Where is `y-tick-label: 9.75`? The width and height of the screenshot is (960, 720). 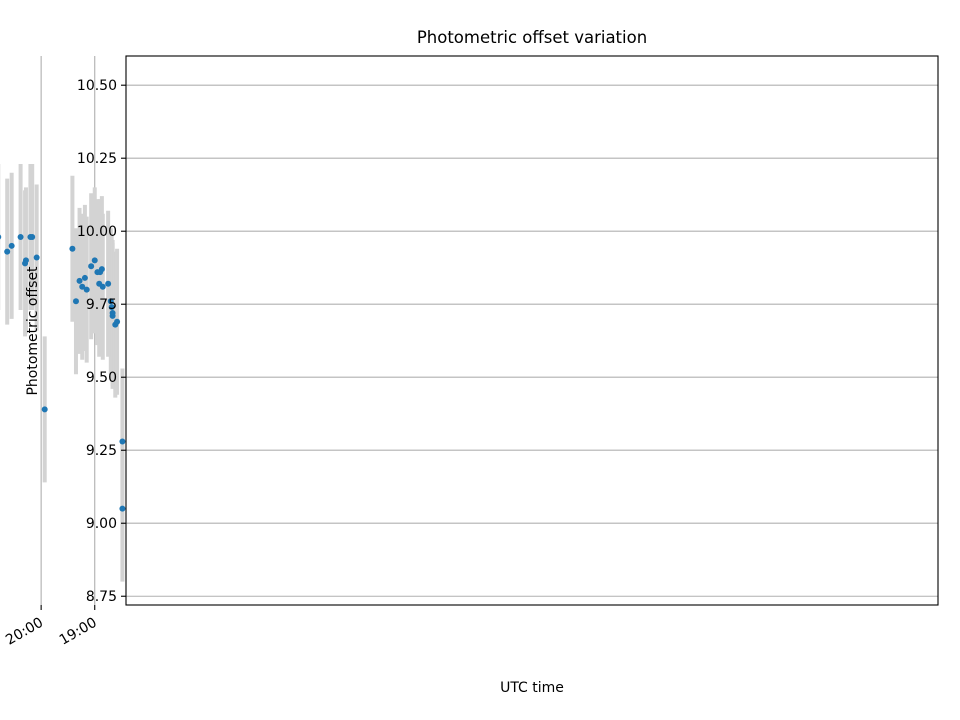 y-tick-label: 9.75 is located at coordinates (101, 305).